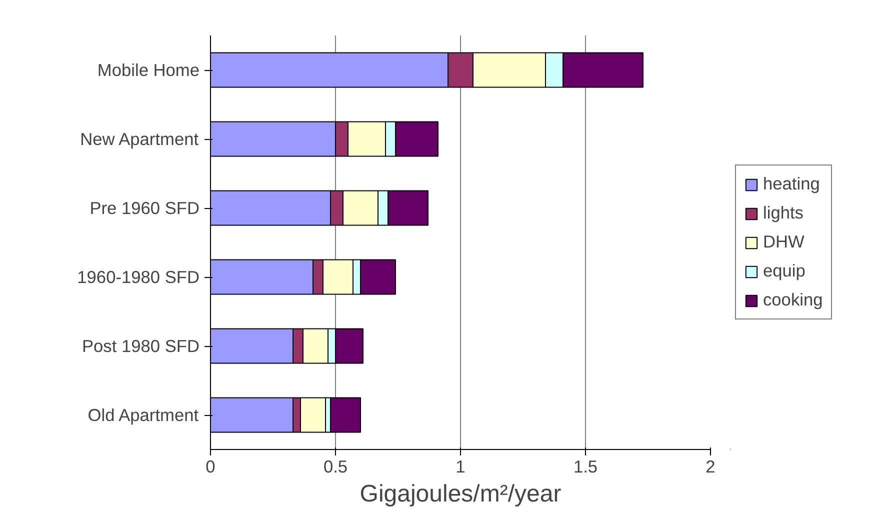 The image size is (869, 516). Describe the element at coordinates (791, 184) in the screenshot. I see `legend-label: heating` at that location.